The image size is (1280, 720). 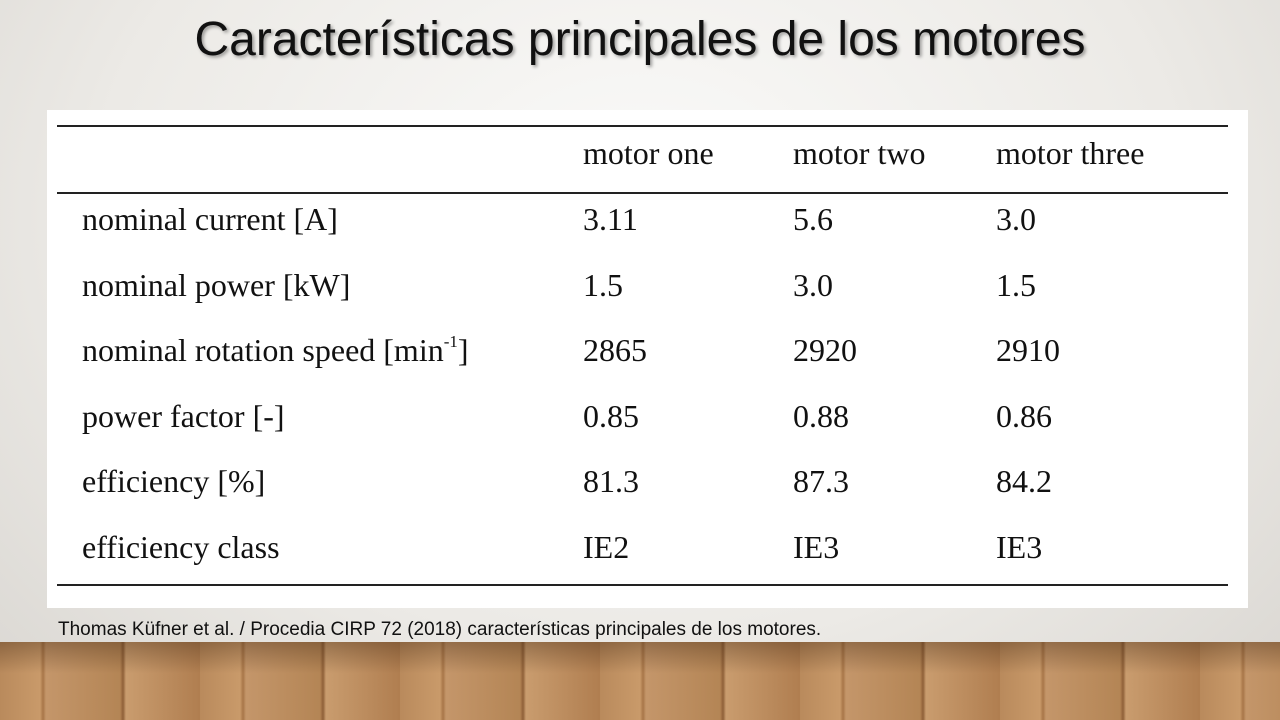 I want to click on table-cell: 0.86, so click(x=1024, y=415).